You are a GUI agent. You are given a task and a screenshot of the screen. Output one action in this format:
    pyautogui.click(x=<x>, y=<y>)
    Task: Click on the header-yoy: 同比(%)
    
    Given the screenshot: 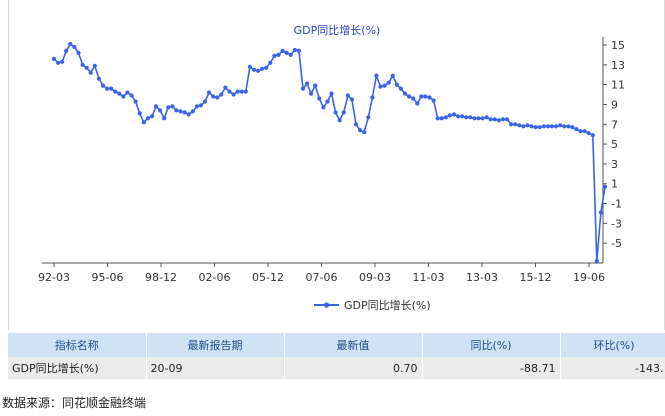 What is the action you would take?
    pyautogui.click(x=491, y=345)
    